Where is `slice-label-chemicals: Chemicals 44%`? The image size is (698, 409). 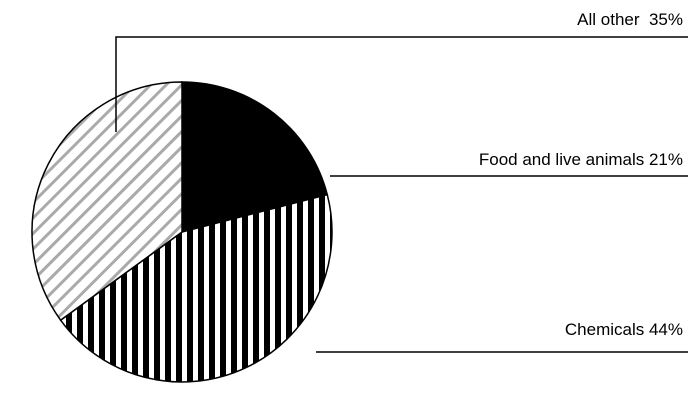
slice-label-chemicals: Chemicals 44% is located at coordinates (624, 329).